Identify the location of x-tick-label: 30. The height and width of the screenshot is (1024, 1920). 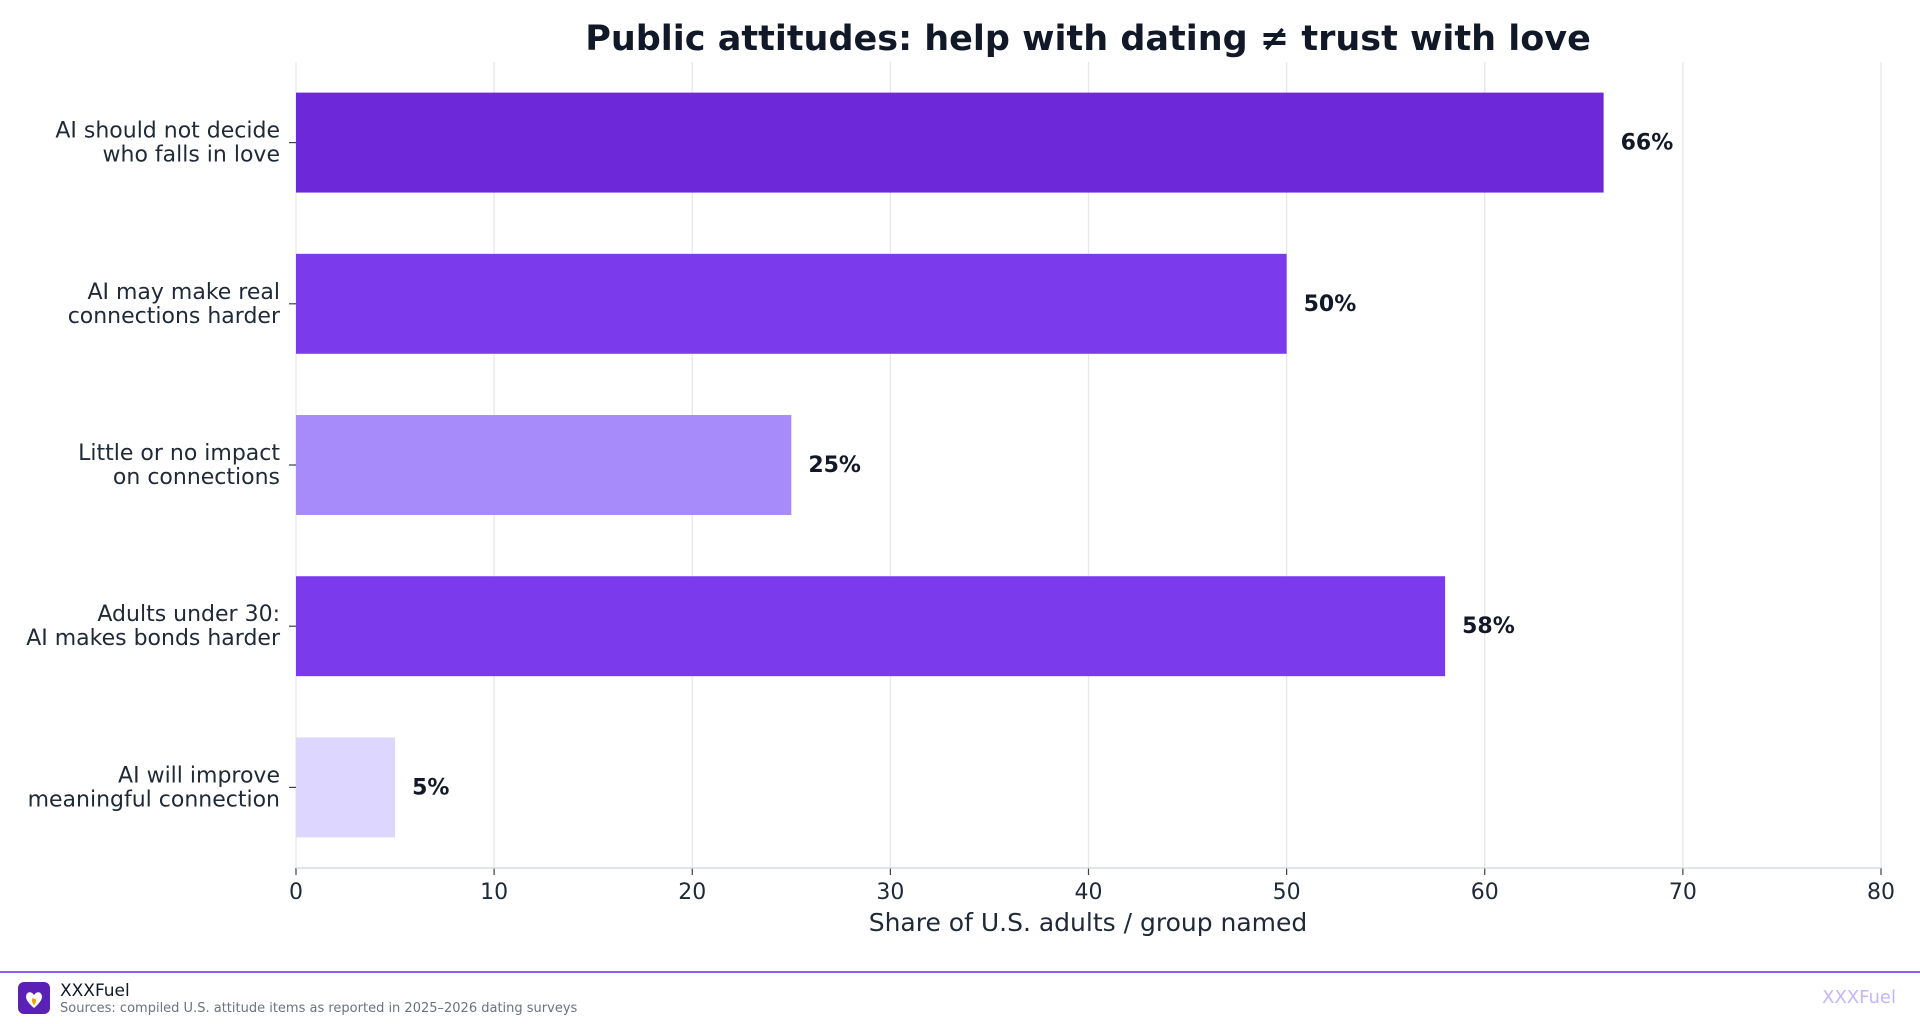
(890, 892).